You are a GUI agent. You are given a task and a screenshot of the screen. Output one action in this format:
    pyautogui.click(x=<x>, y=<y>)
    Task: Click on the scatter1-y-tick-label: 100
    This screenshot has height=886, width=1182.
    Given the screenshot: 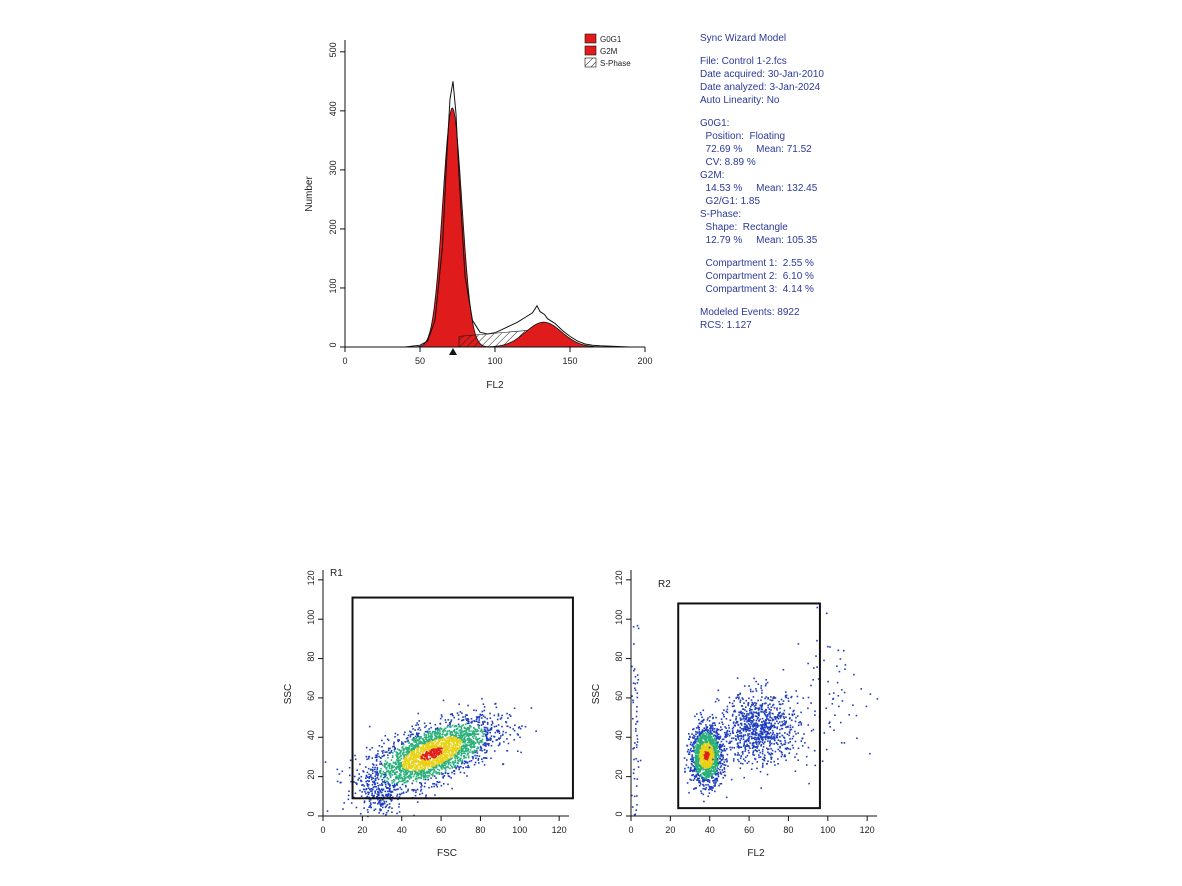 What is the action you would take?
    pyautogui.click(x=311, y=617)
    